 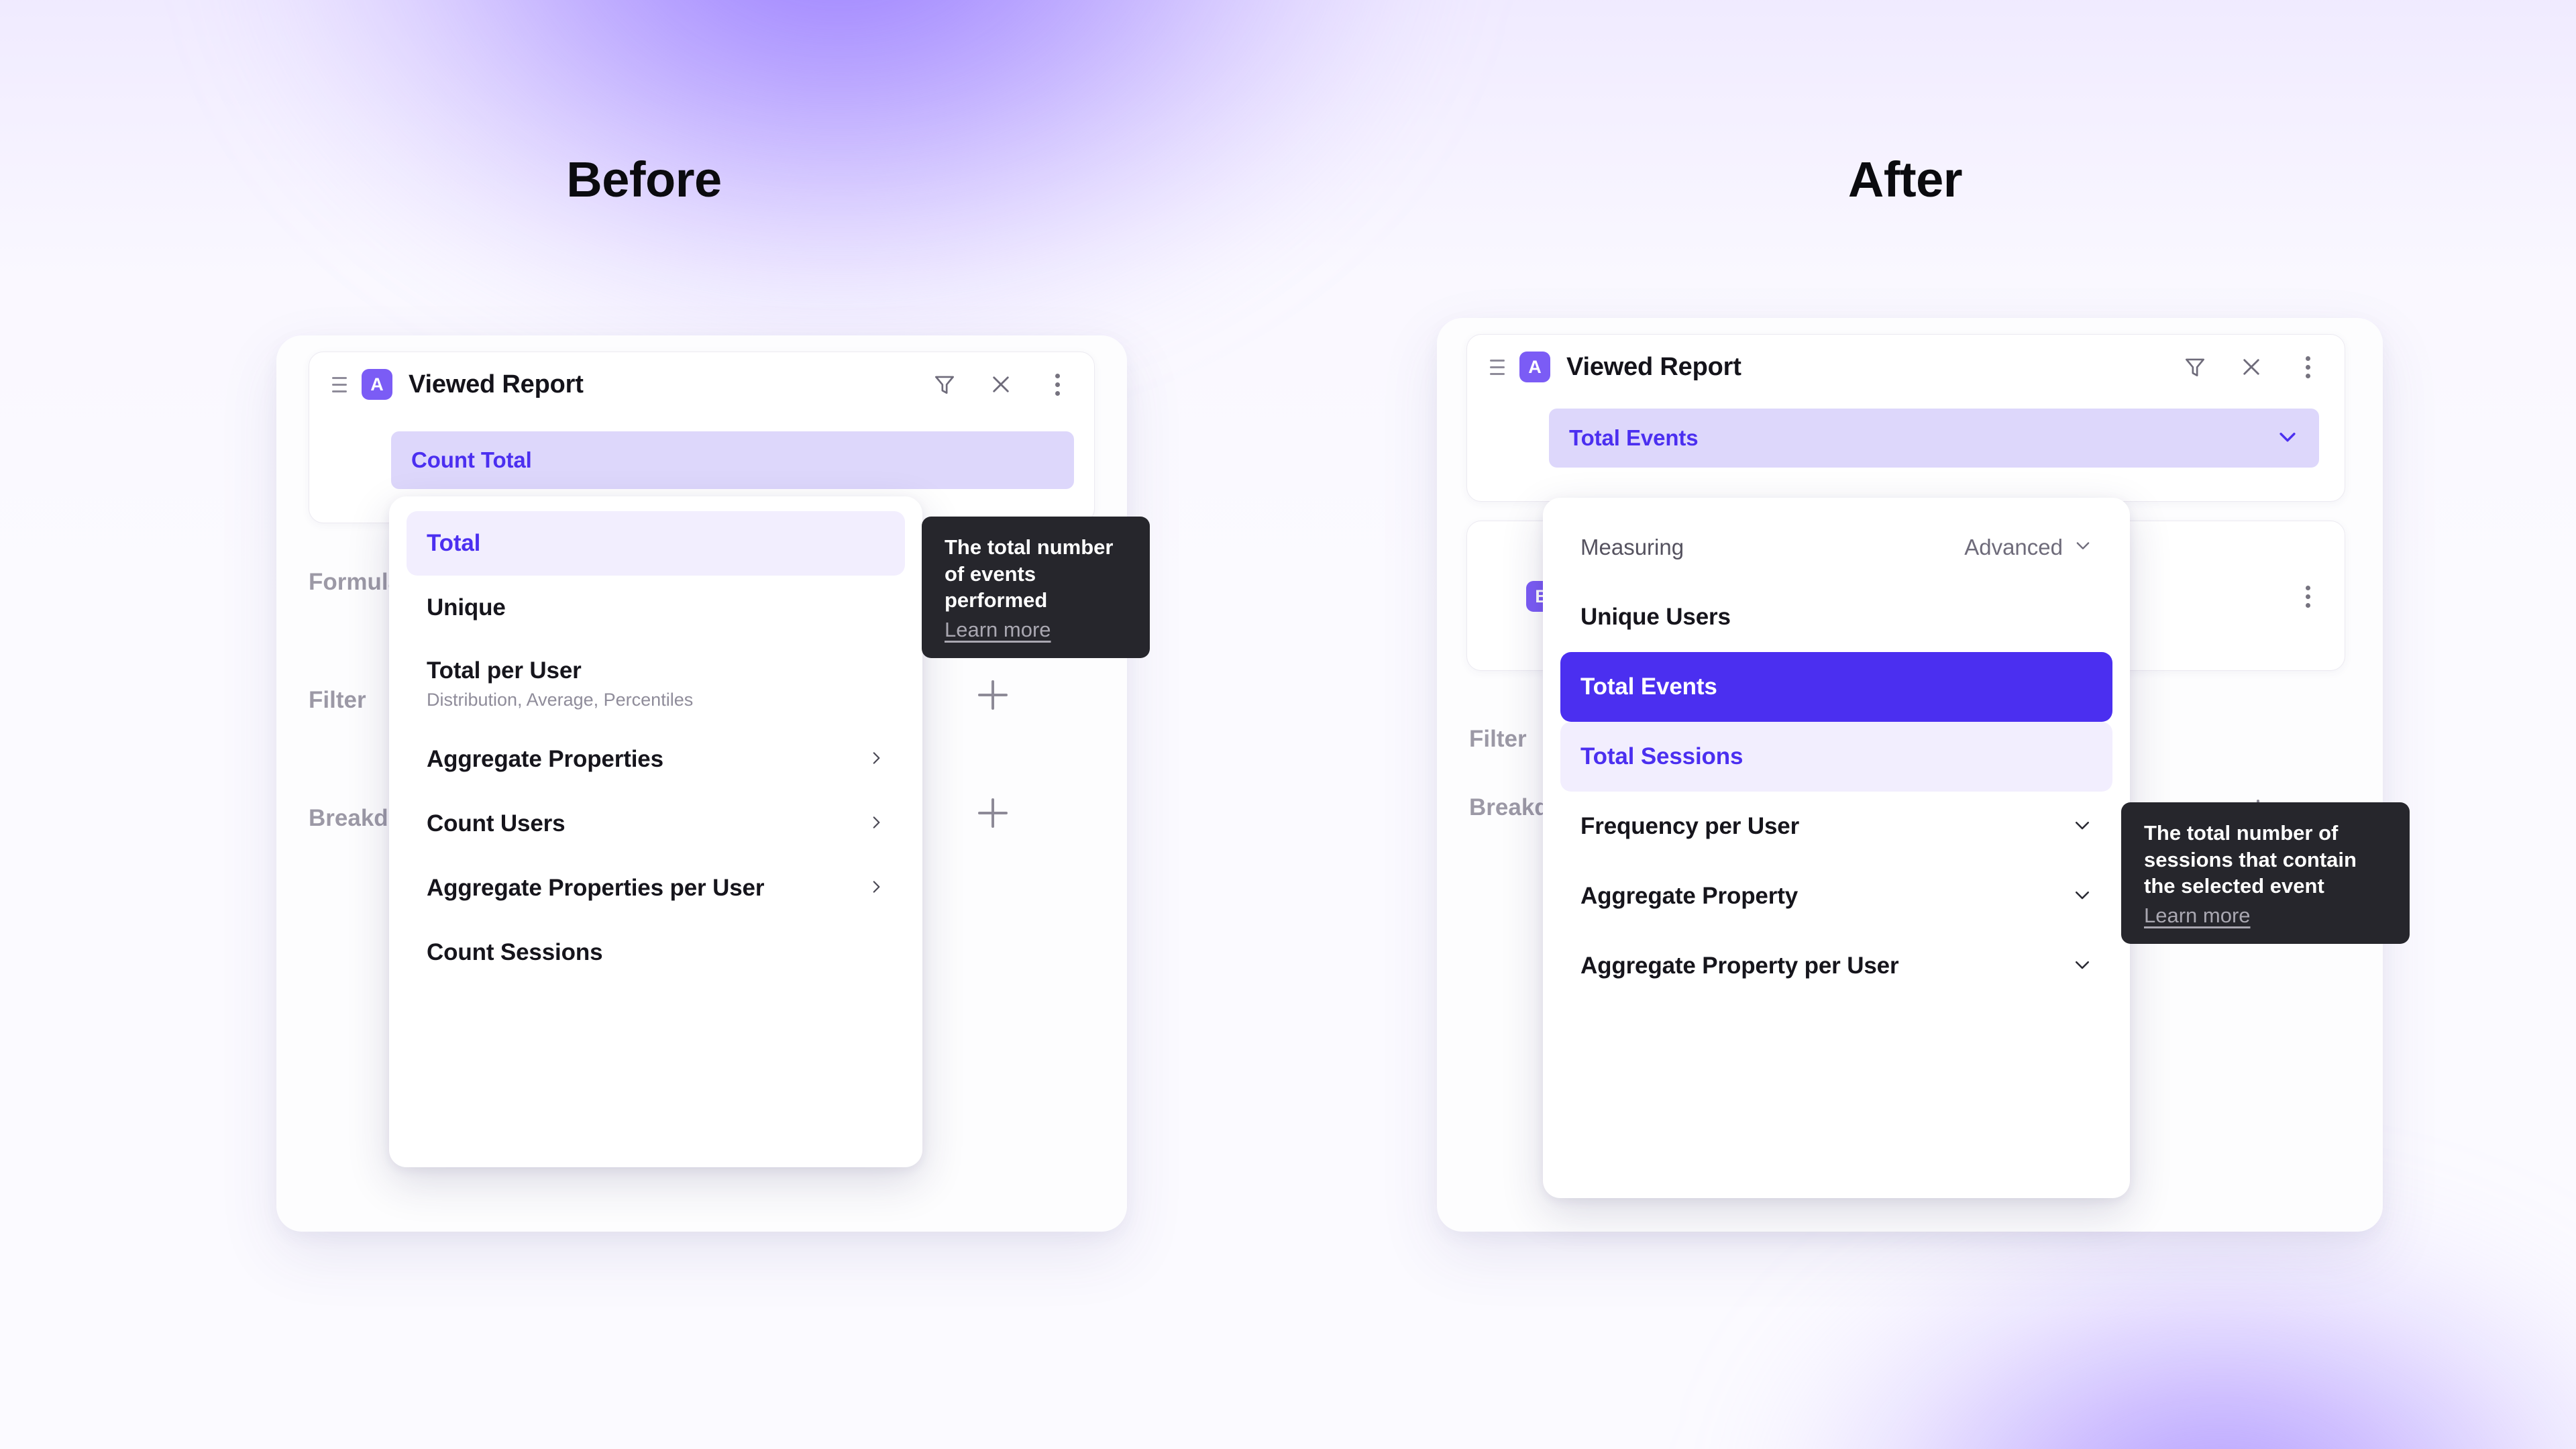 I want to click on before-event-card: A Viewed Report Count Total, so click(x=702, y=437).